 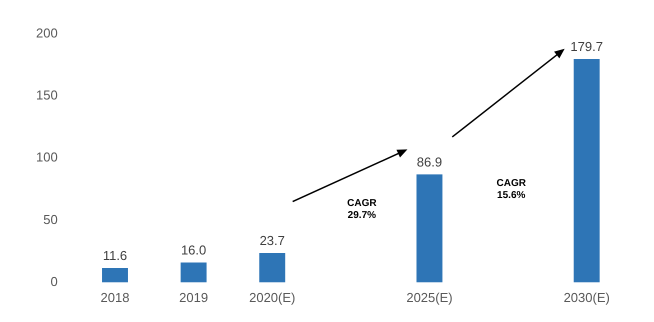 I want to click on data-label: 11.6, so click(x=115, y=256).